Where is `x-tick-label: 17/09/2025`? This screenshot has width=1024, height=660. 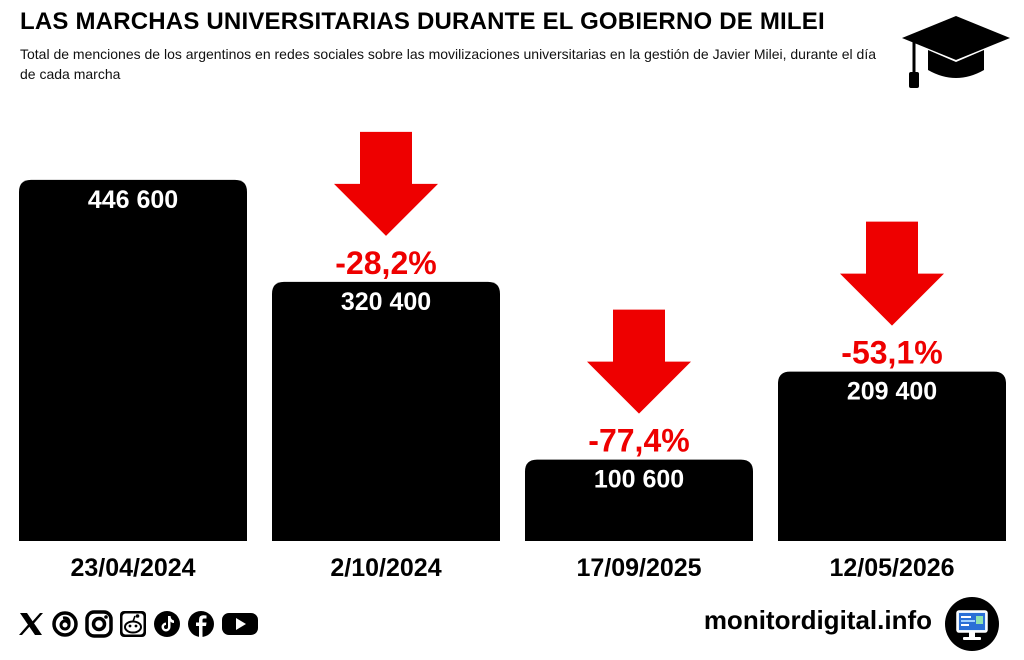
x-tick-label: 17/09/2025 is located at coordinates (638, 568).